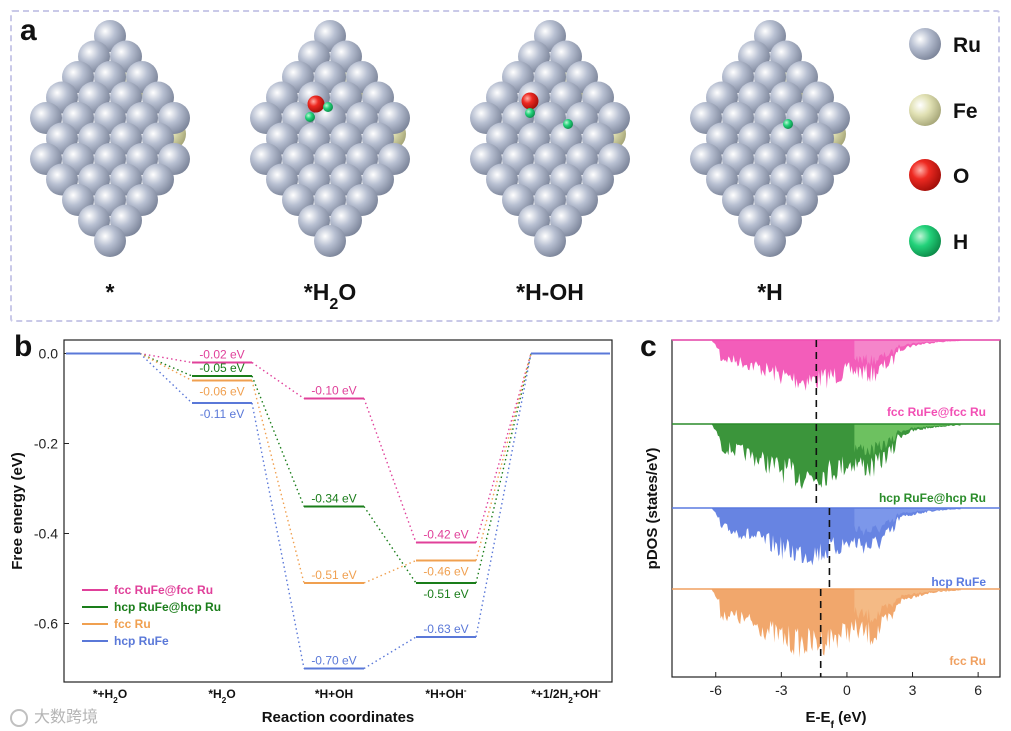 This screenshot has width=1011, height=731. Describe the element at coordinates (550, 292) in the screenshot. I see `structure-label: *H-OH` at that location.